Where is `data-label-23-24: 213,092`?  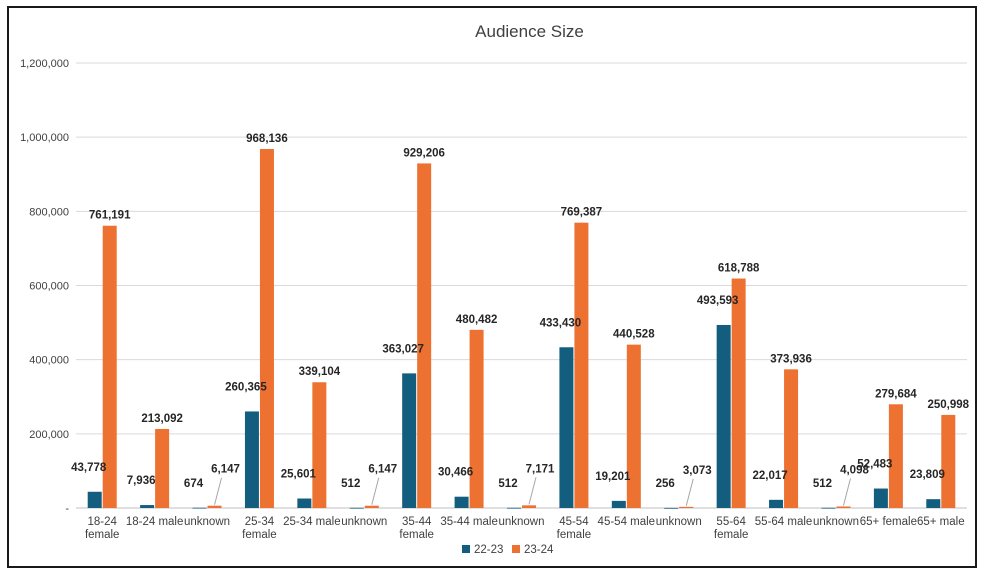 data-label-23-24: 213,092 is located at coordinates (162, 419).